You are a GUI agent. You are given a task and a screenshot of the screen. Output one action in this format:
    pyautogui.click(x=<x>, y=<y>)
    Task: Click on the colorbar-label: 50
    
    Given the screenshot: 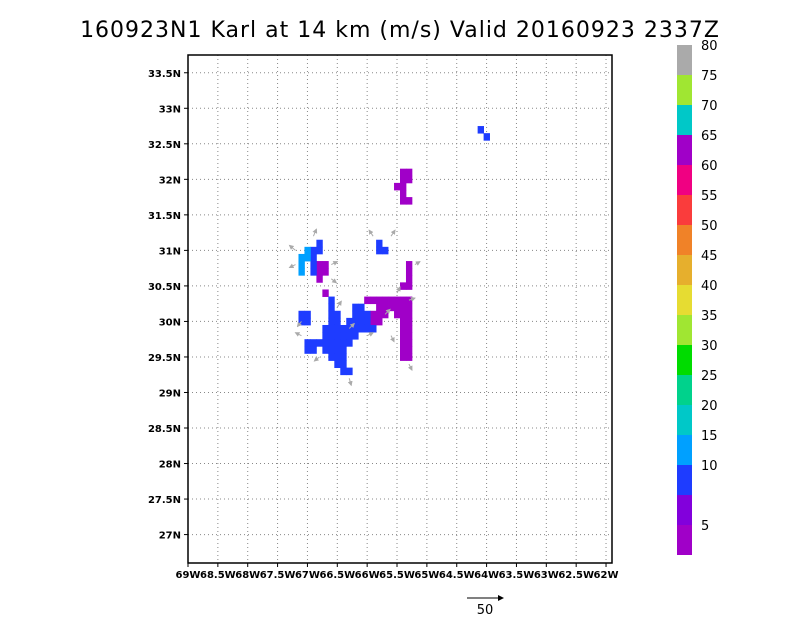 What is the action you would take?
    pyautogui.click(x=709, y=226)
    